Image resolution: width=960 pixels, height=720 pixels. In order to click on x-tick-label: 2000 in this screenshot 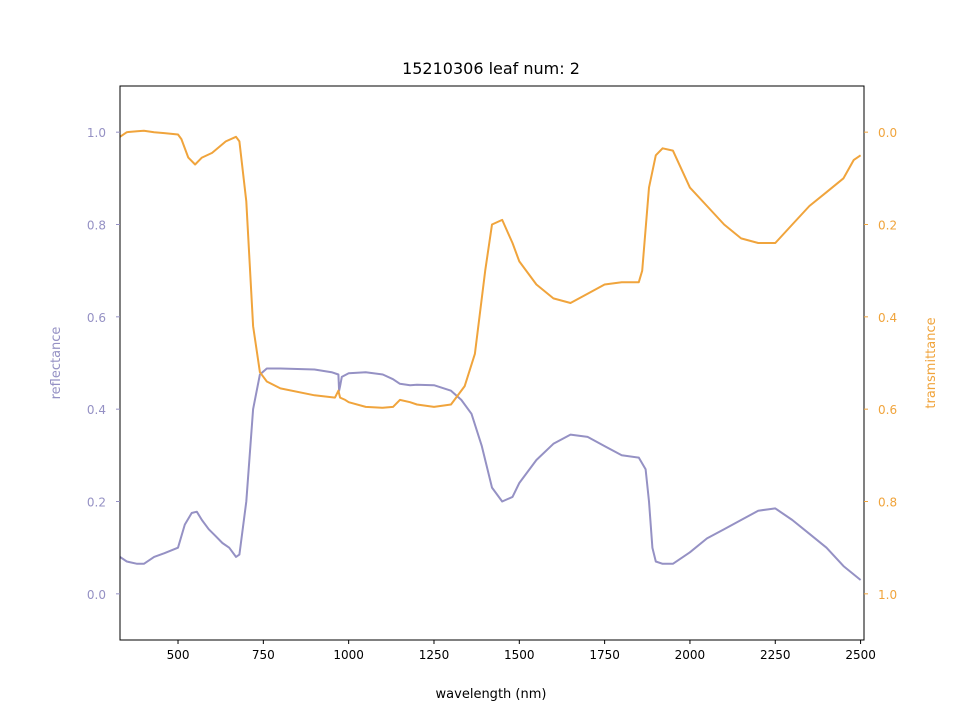, I will do `click(690, 655)`.